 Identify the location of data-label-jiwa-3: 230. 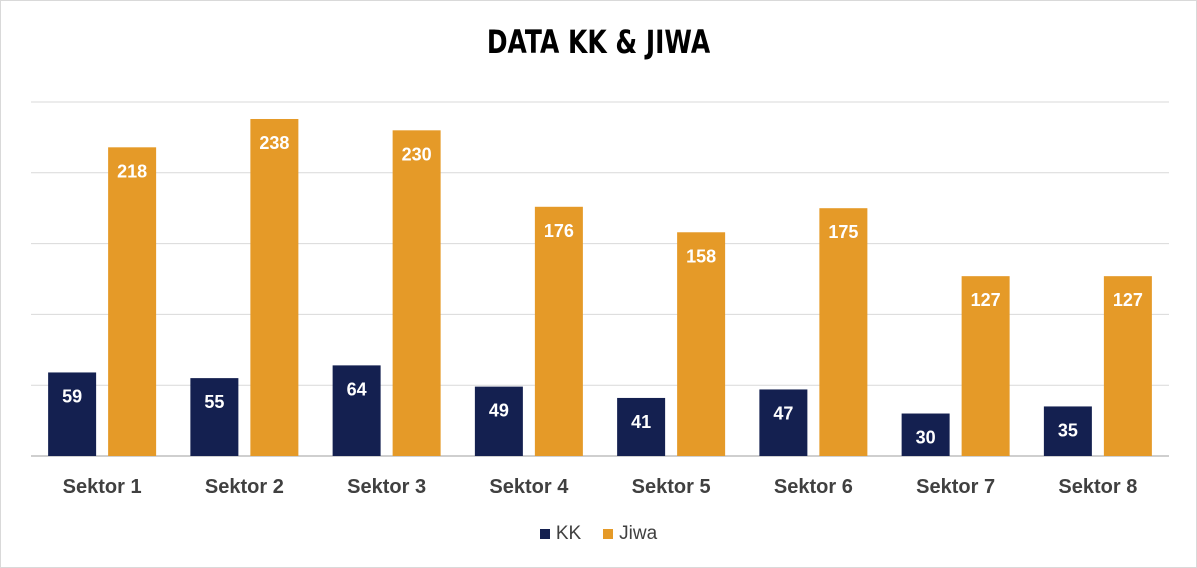
(417, 154).